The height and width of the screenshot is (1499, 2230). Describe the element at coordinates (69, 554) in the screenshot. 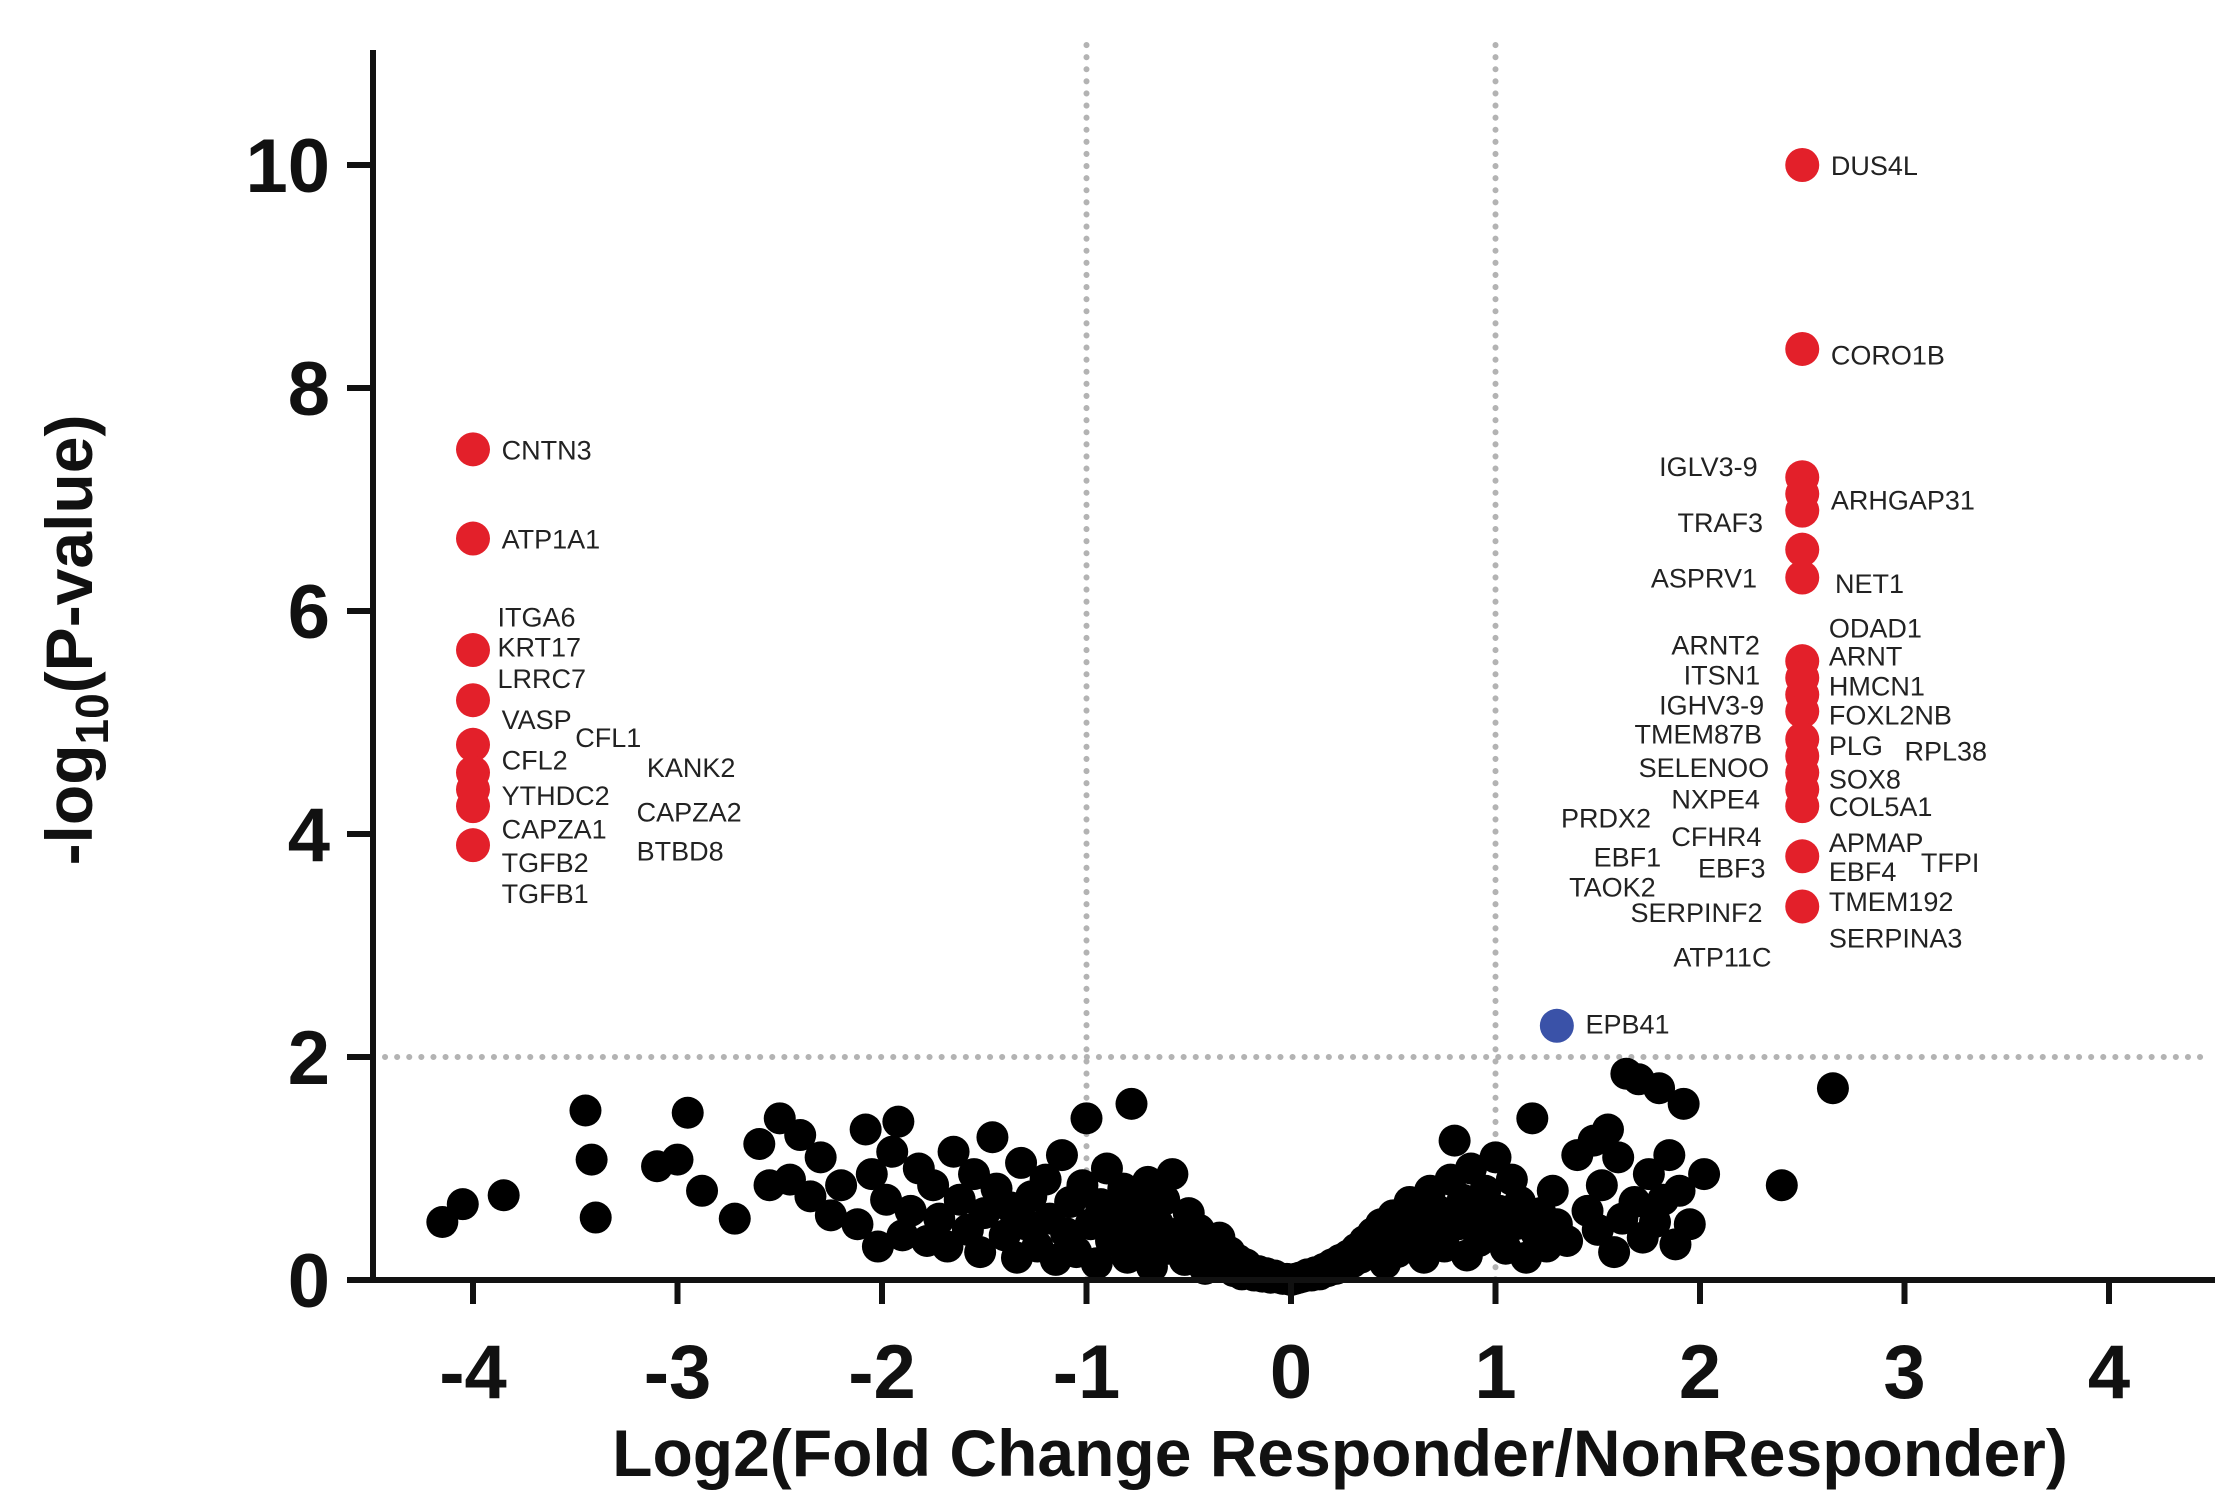

I see `y-axis-title-suffix: (P-value)` at that location.